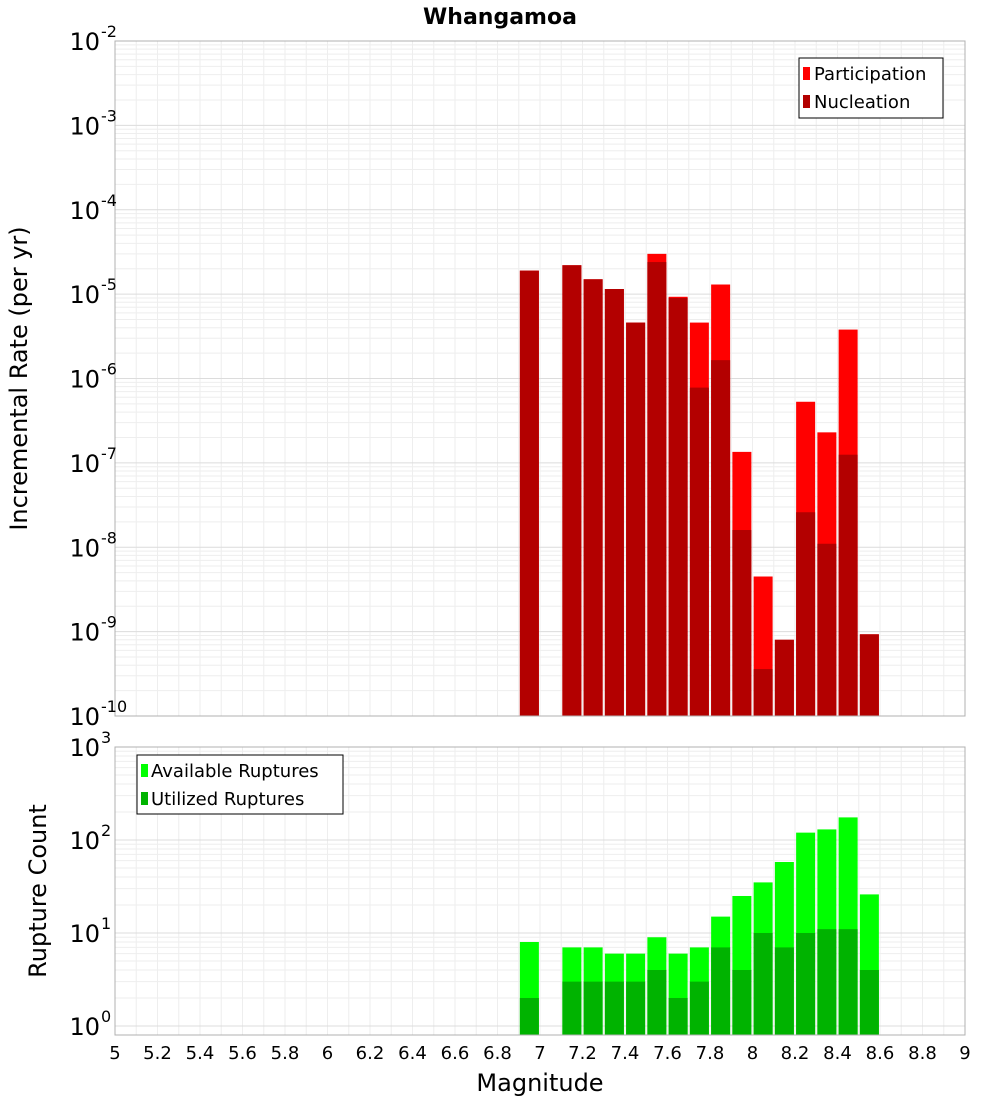 The width and height of the screenshot is (1000, 1100). I want to click on bottom-legend-box, so click(240, 784).